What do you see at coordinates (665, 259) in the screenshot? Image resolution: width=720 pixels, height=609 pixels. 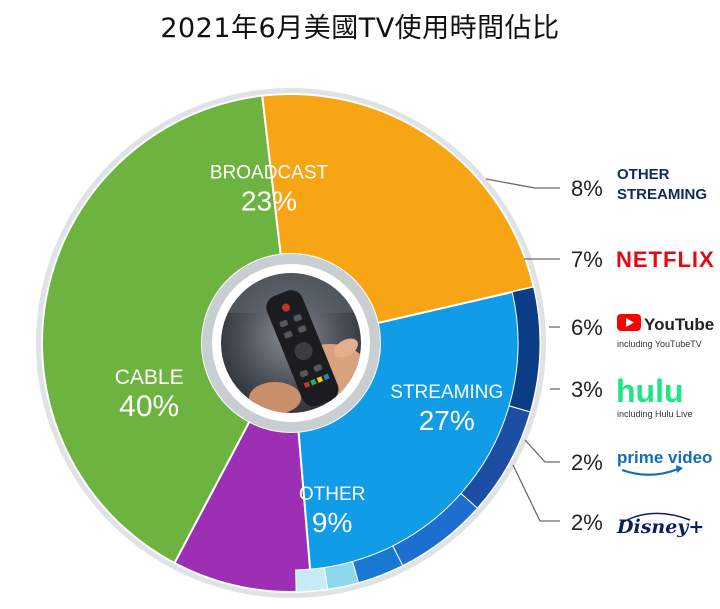 I see `netflix-logo: NETFLIX` at bounding box center [665, 259].